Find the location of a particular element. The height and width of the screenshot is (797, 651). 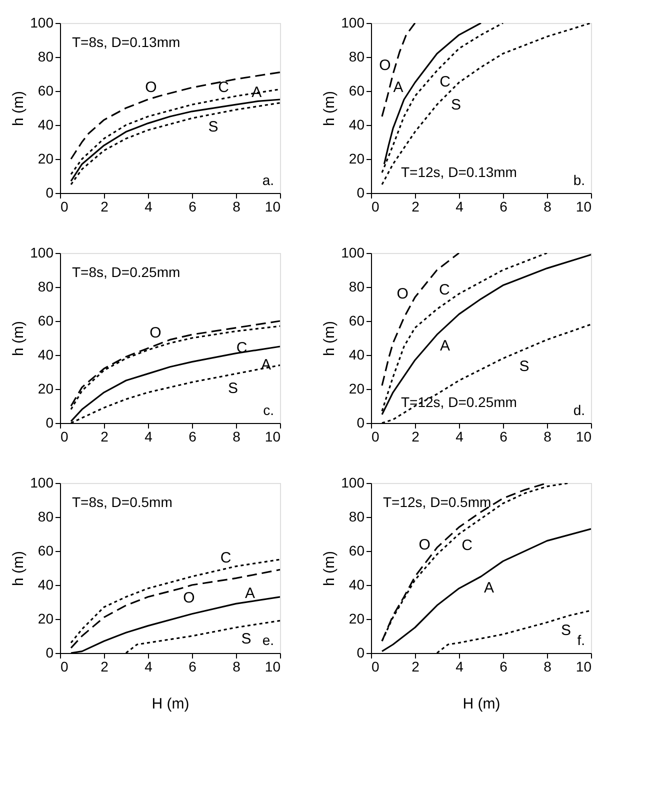

annotation: T=8s, D=0.5mm is located at coordinates (122, 502).